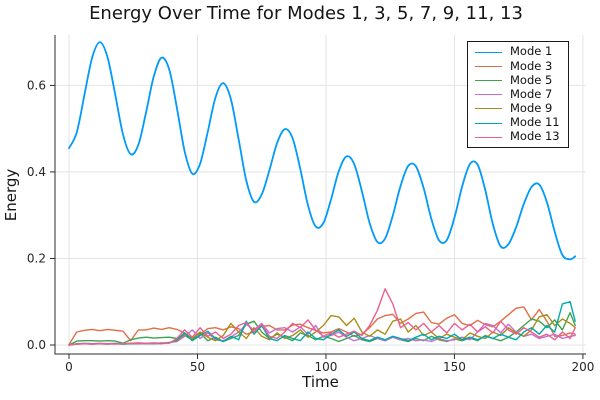 Image resolution: width=600 pixels, height=400 pixels. Describe the element at coordinates (531, 65) in the screenshot. I see `legend-label: Mode 3` at that location.